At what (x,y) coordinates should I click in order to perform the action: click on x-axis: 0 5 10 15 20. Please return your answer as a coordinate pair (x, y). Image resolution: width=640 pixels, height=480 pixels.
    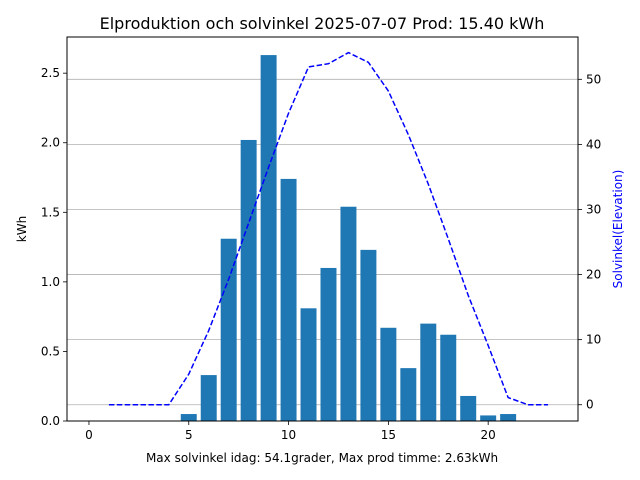
    Looking at the image, I should click on (290, 431).